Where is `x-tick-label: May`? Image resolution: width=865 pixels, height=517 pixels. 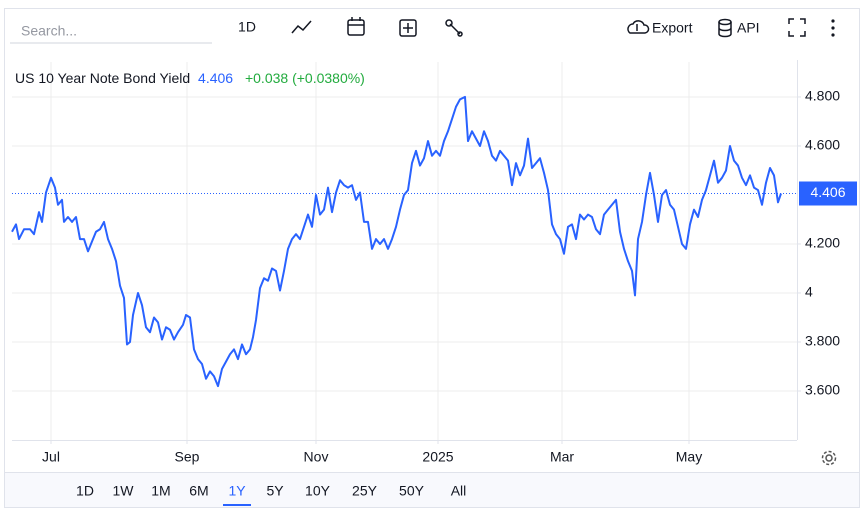
x-tick-label: May is located at coordinates (689, 457).